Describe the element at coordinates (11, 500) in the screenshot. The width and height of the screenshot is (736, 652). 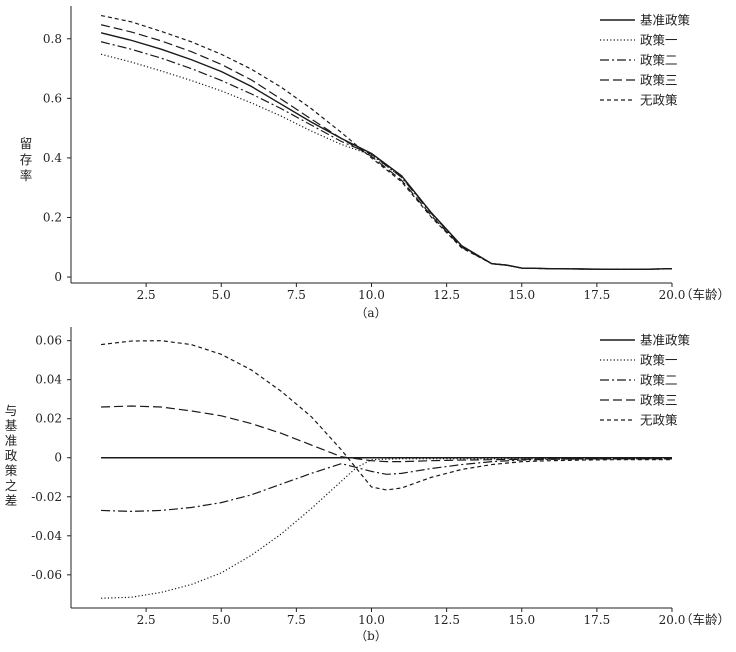
I see `panel-b-y-label-char-7: 差` at that location.